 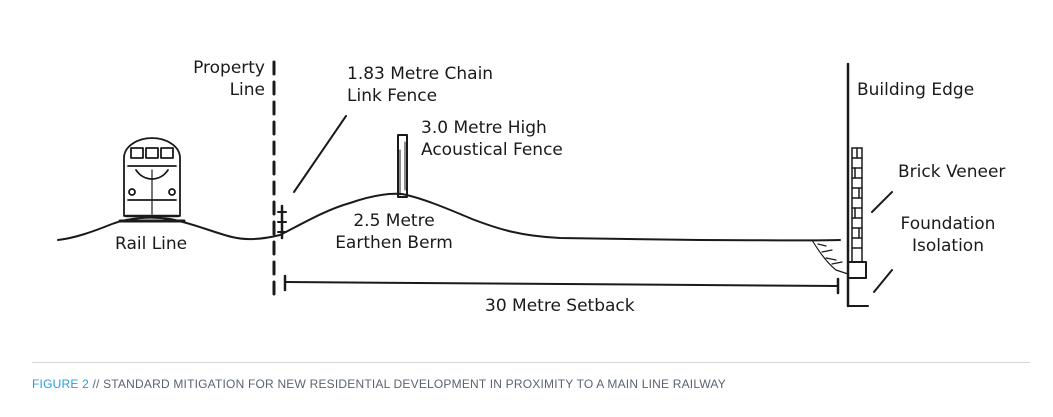 I want to click on property-line-label-line2: Line, so click(x=247, y=90).